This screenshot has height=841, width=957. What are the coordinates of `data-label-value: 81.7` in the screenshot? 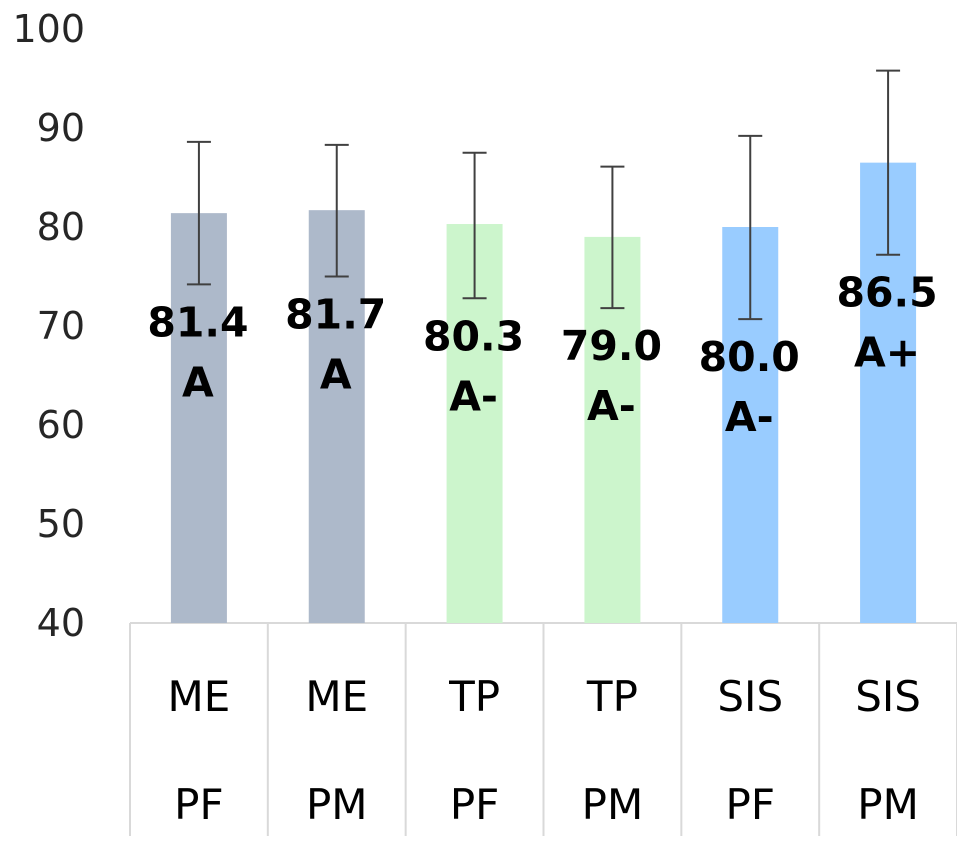 It's located at (335, 315).